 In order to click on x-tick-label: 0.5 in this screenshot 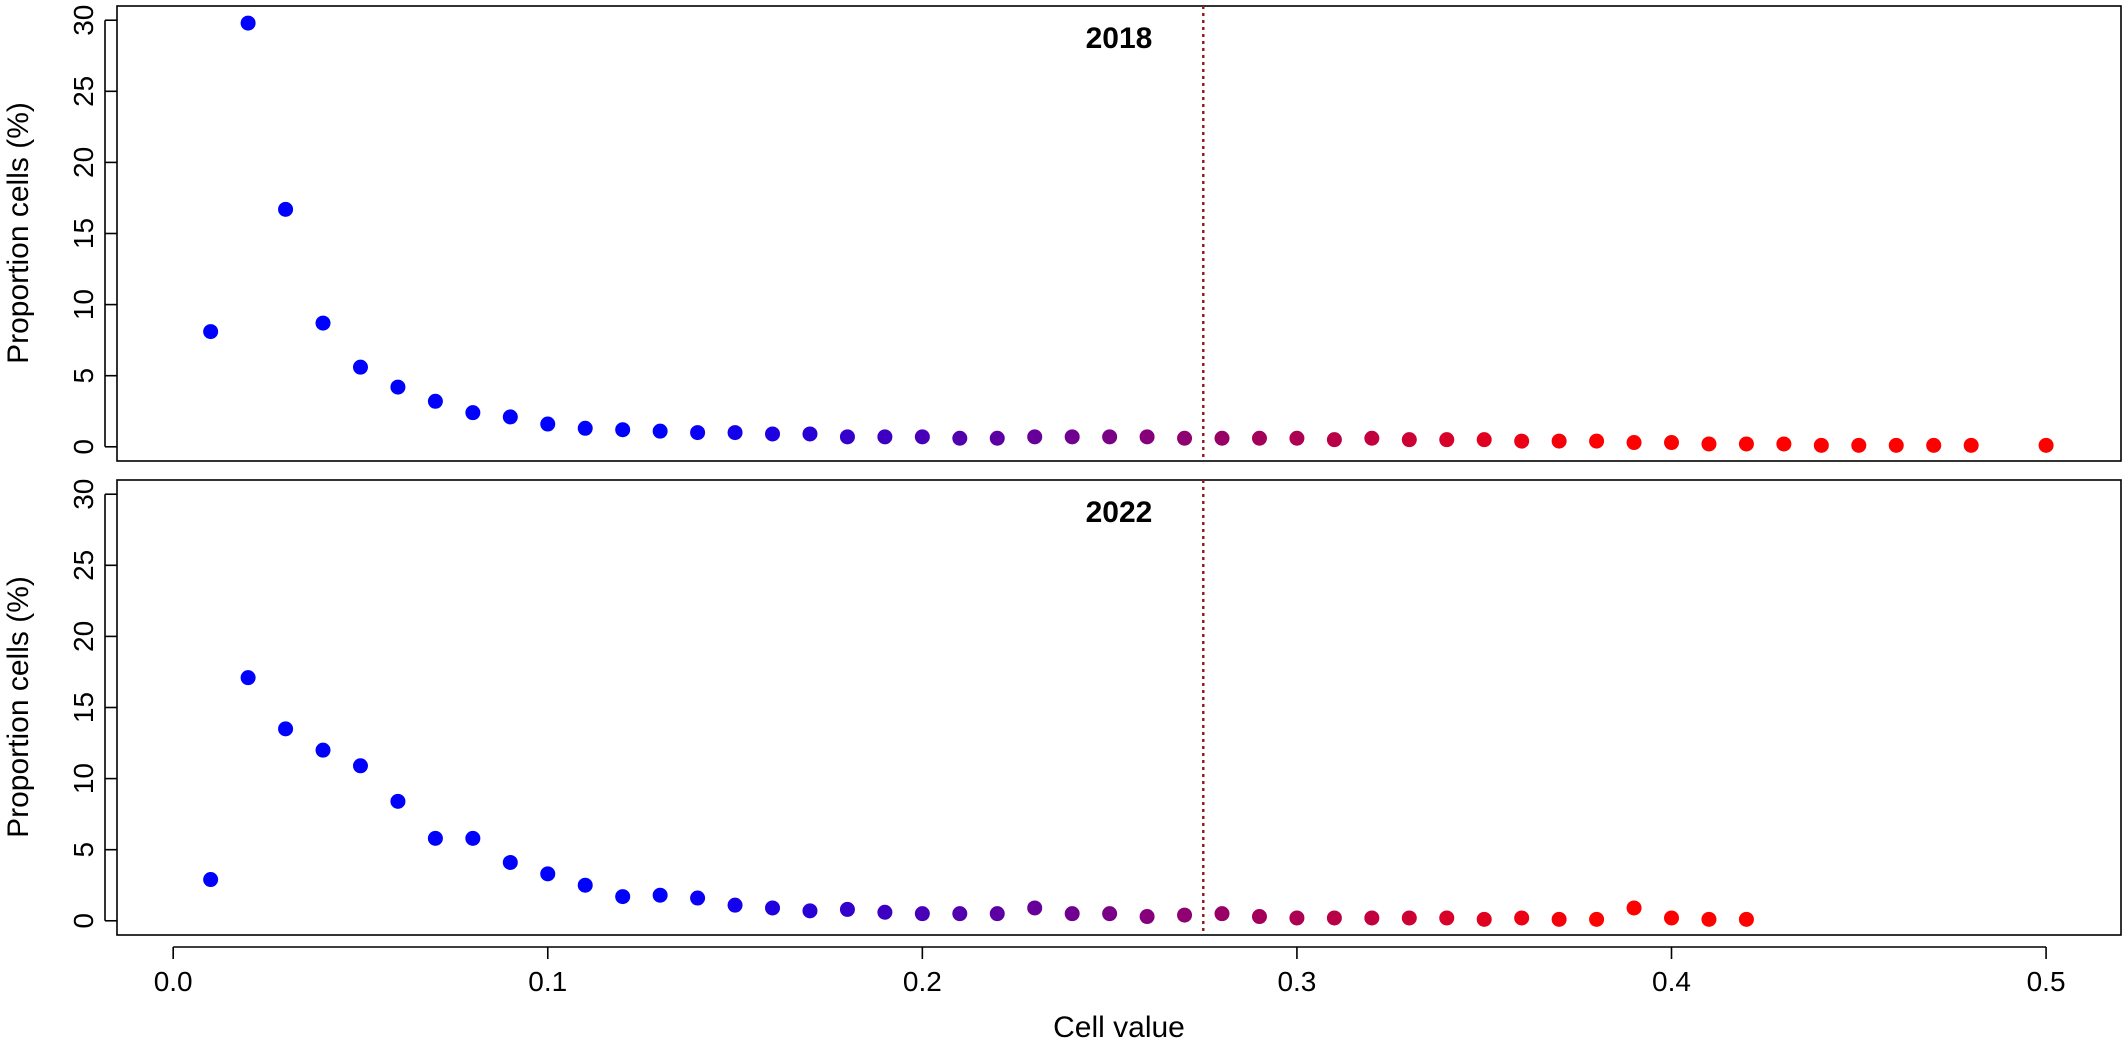, I will do `click(2046, 981)`.